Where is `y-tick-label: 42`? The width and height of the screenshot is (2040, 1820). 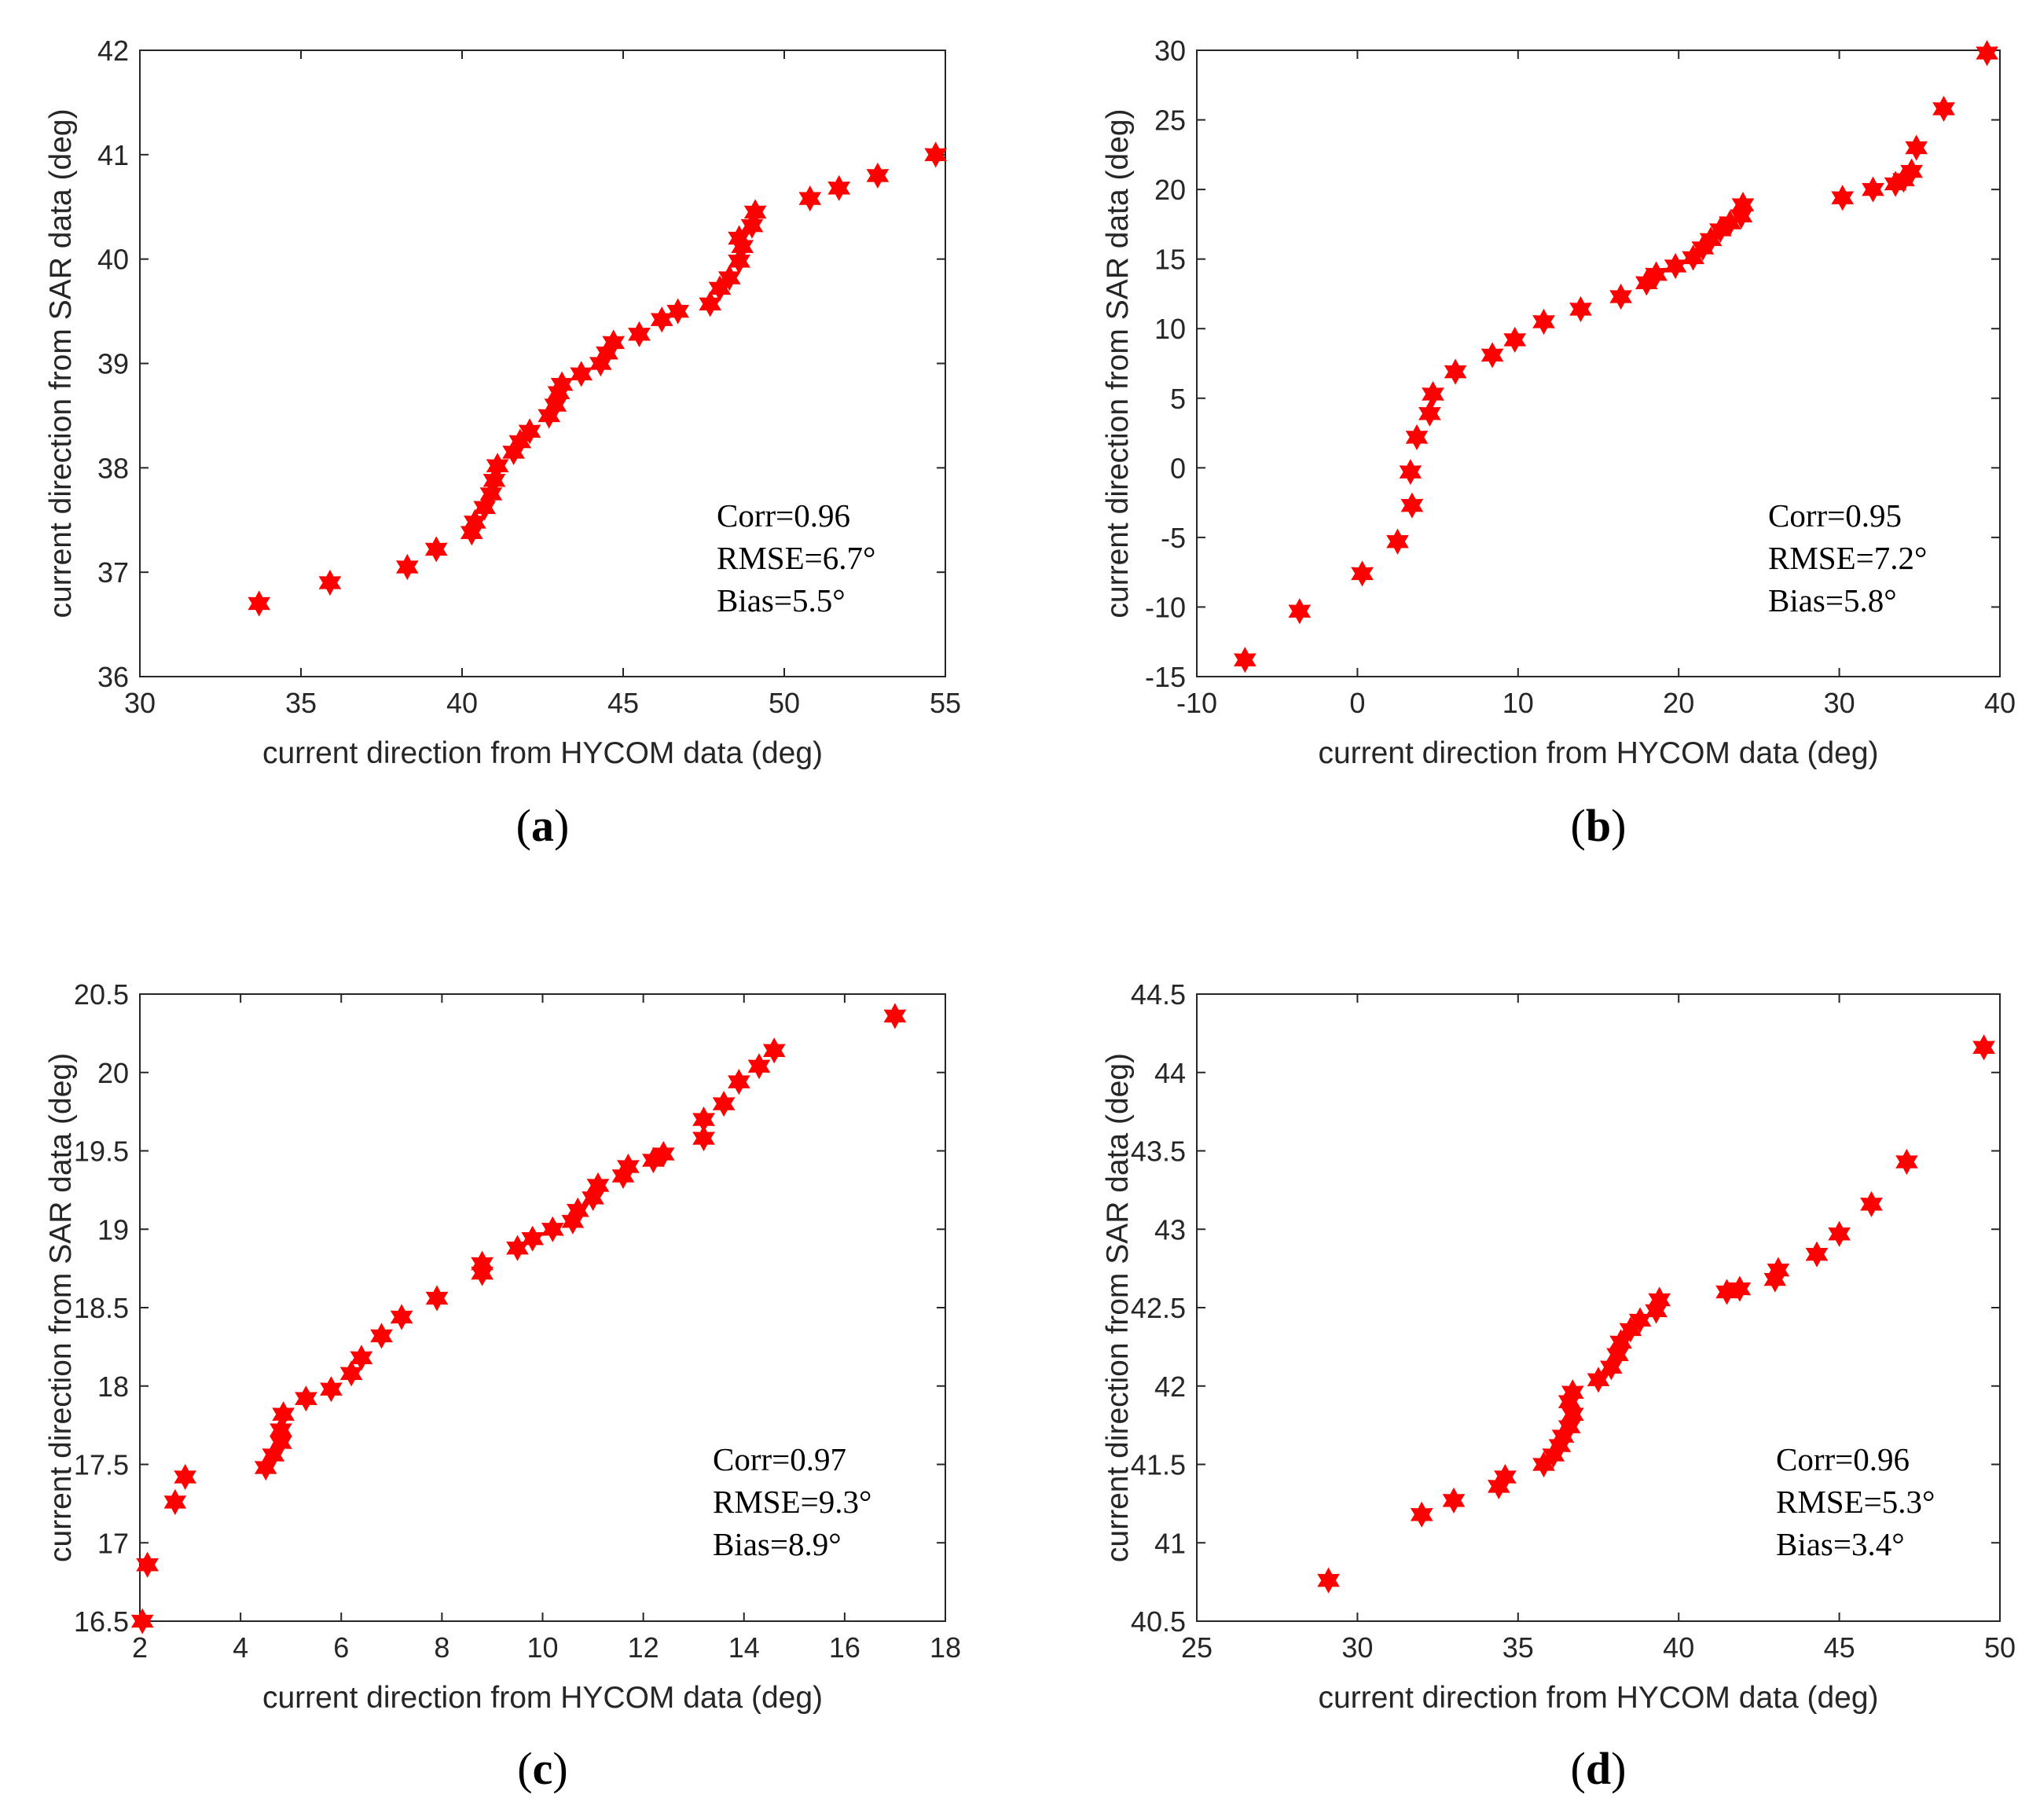 y-tick-label: 42 is located at coordinates (1170, 1387).